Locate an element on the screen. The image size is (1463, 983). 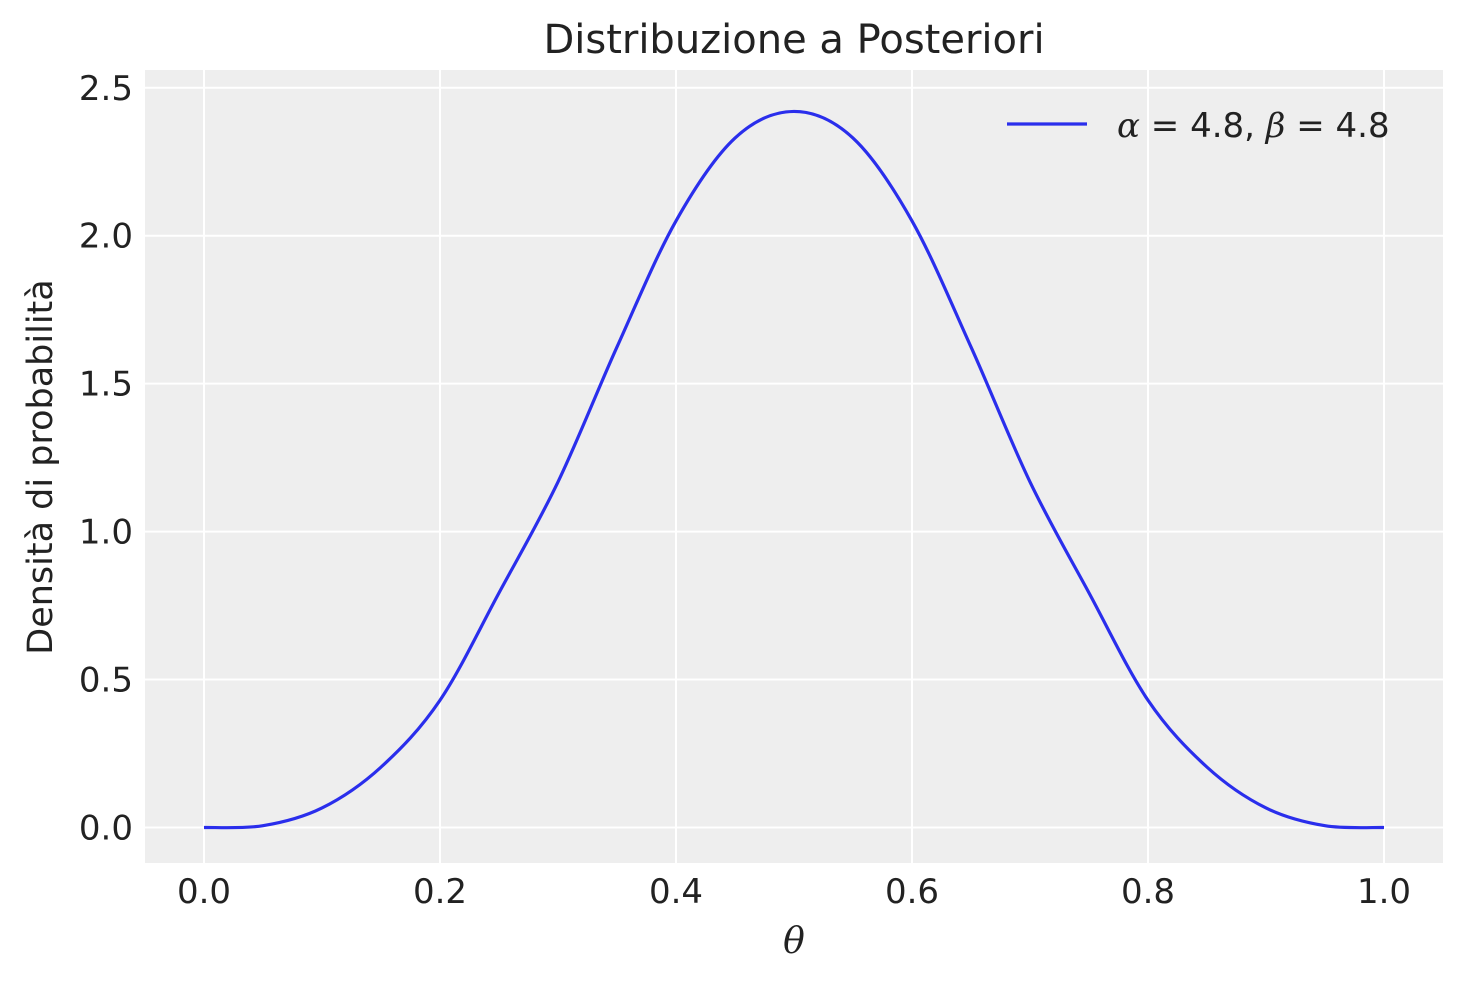
y-axis-label: Densità di probabilità is located at coordinates (41, 466).